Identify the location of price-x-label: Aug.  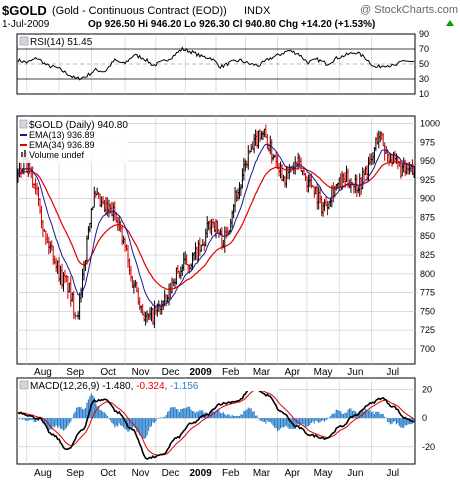
(43, 372).